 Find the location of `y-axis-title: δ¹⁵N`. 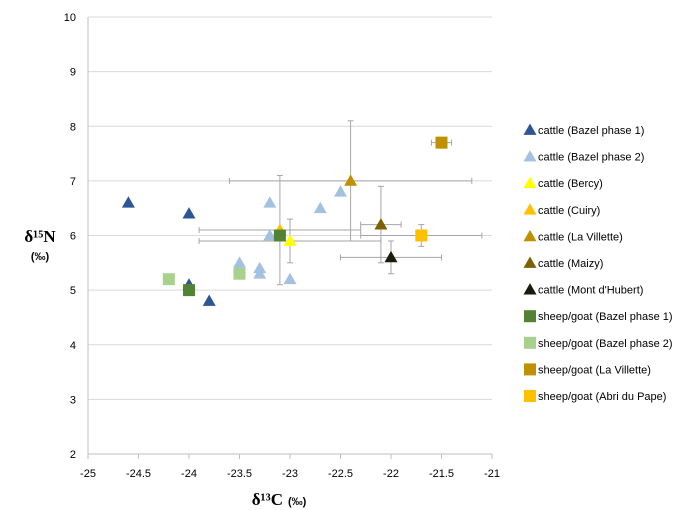

y-axis-title: δ¹⁵N is located at coordinates (40, 236).